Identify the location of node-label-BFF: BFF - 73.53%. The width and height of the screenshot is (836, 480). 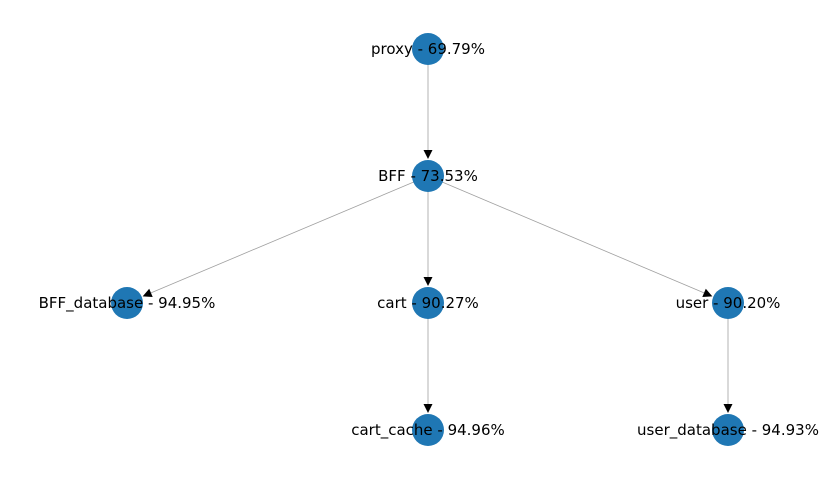
(428, 176).